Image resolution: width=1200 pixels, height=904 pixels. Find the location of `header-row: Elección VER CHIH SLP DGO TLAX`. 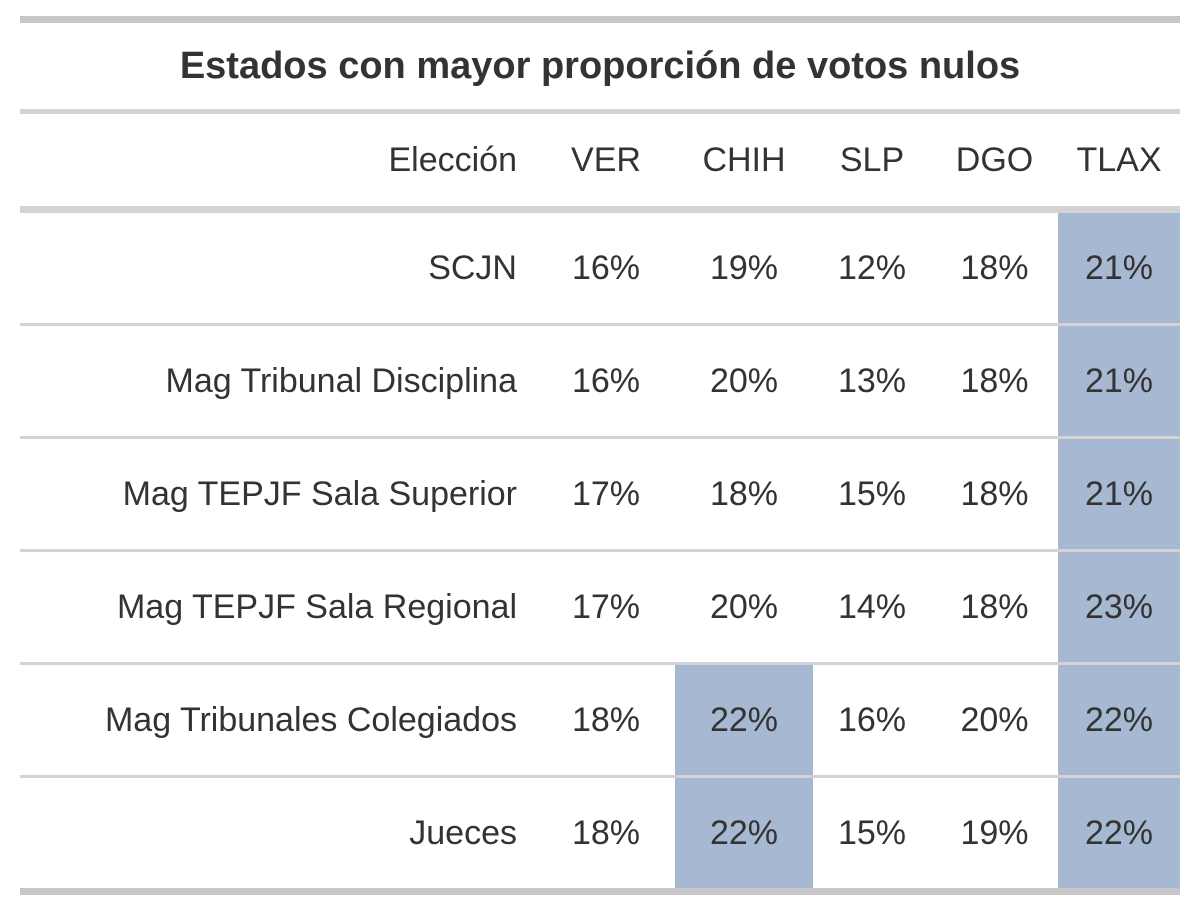

header-row: Elección VER CHIH SLP DGO TLAX is located at coordinates (600, 162).